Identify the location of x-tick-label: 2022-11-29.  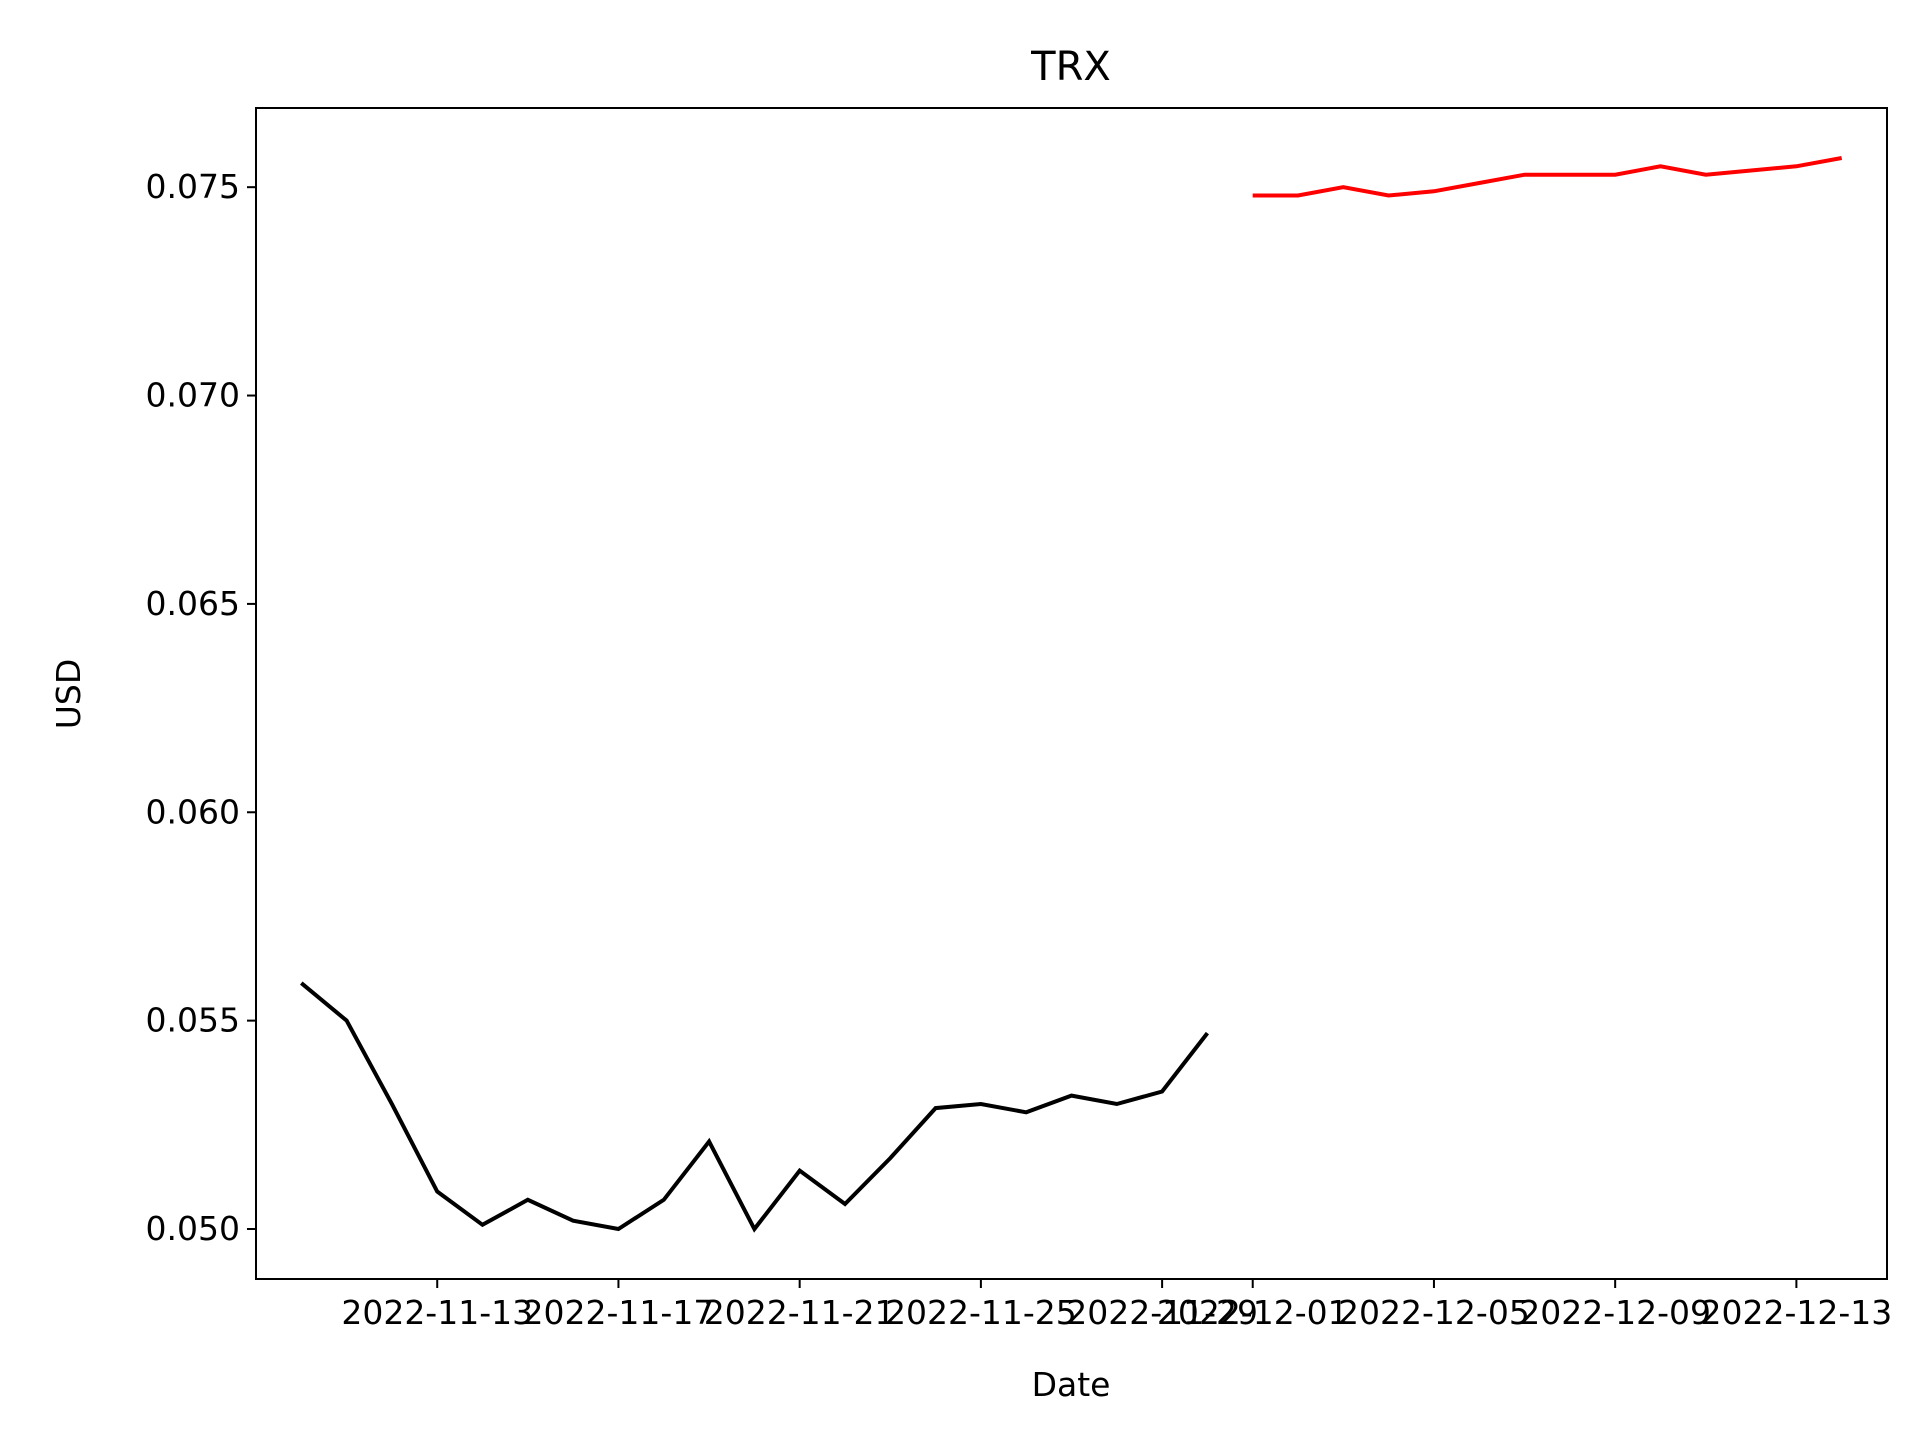
(1162, 1312).